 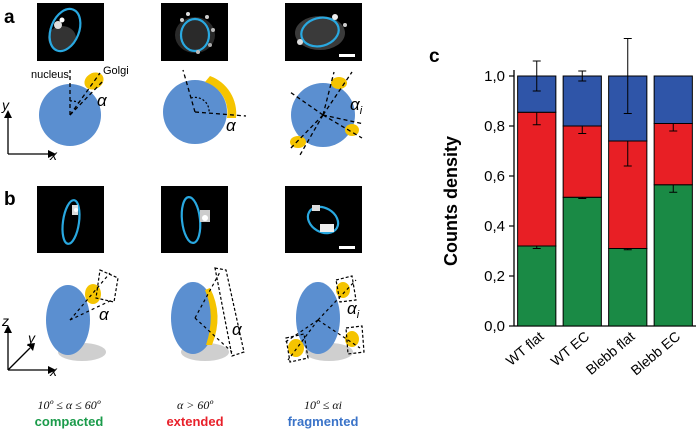 I want to click on micrograph-b3, so click(x=323, y=219).